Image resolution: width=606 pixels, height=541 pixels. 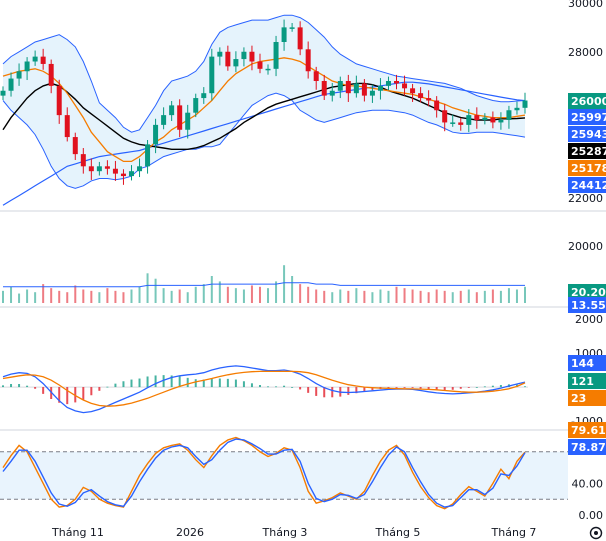 I want to click on volume-badge: 13.557, so click(x=587, y=305).